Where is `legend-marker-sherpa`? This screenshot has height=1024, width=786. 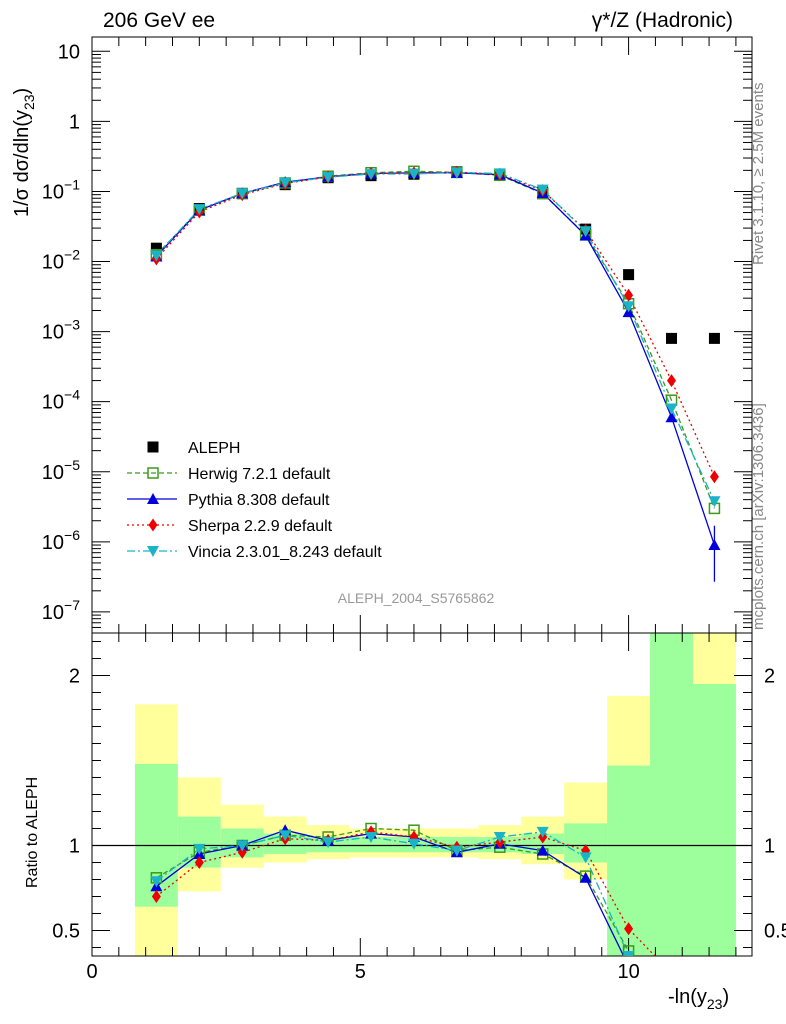
legend-marker-sherpa is located at coordinates (153, 525).